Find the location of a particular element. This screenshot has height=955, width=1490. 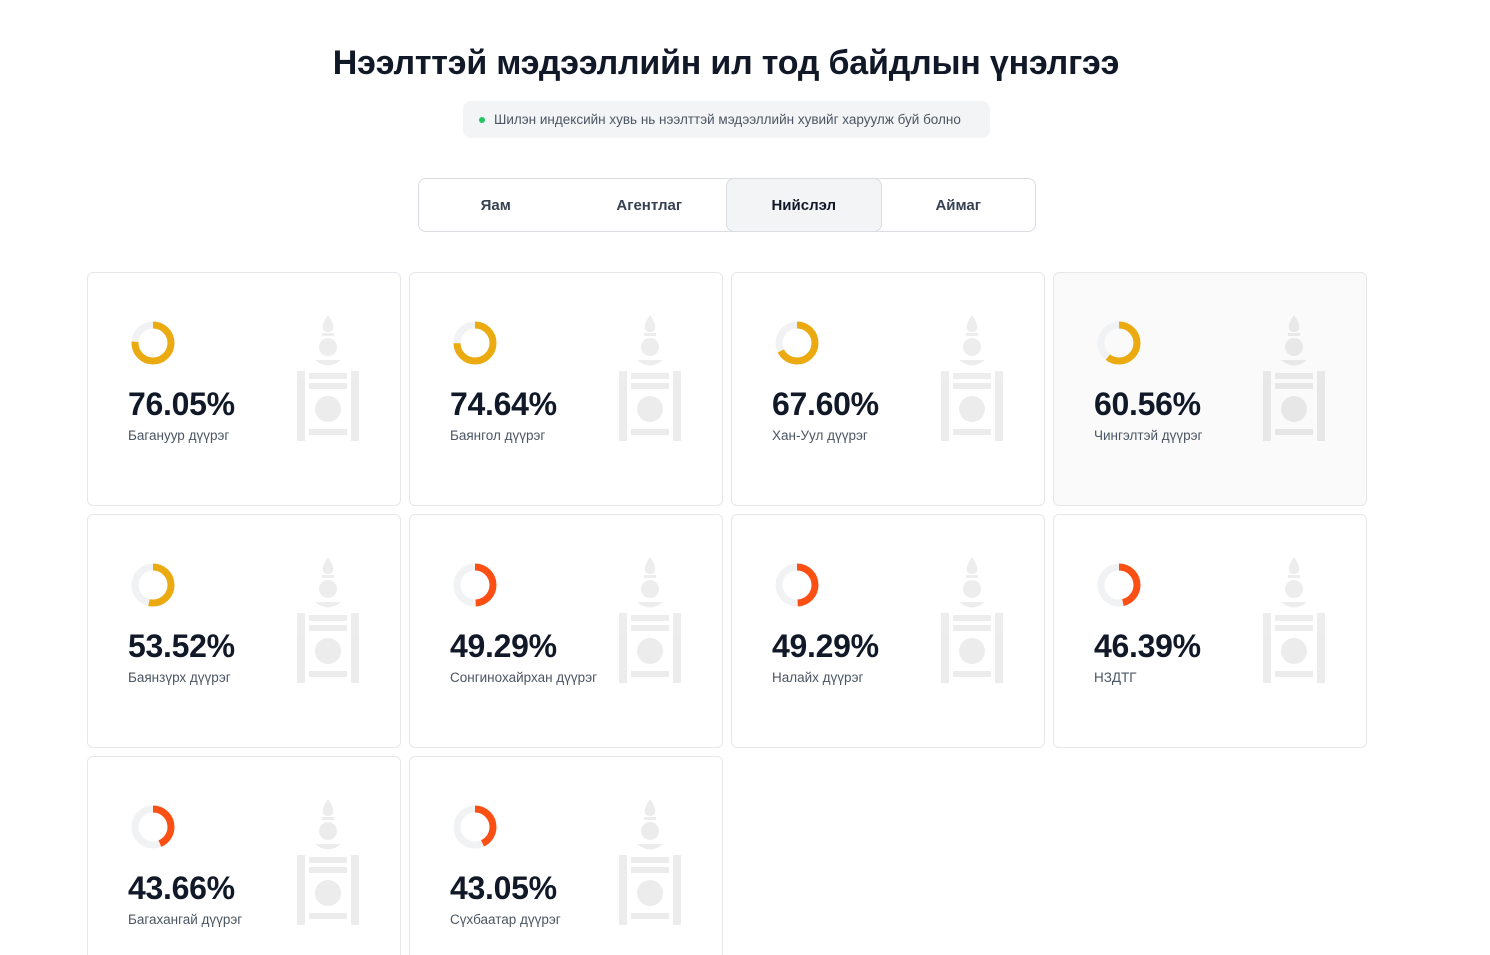

district-card: 53.52% Баянзүрх дүүрэг is located at coordinates (244, 631).